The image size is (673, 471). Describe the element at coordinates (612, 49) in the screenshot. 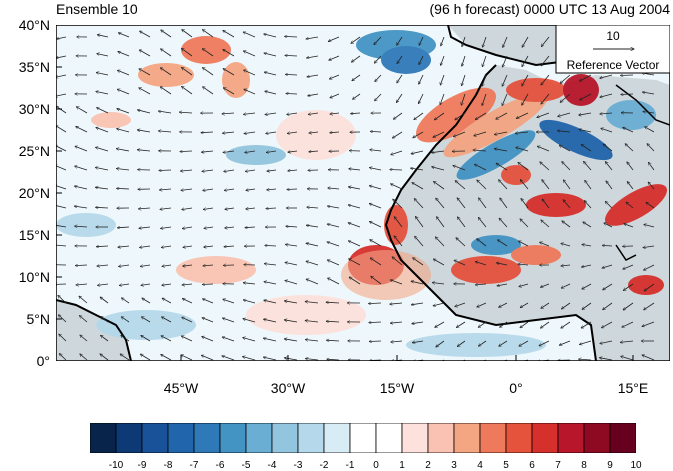

I see `reference-vector-box: 10 Reference Vector` at that location.